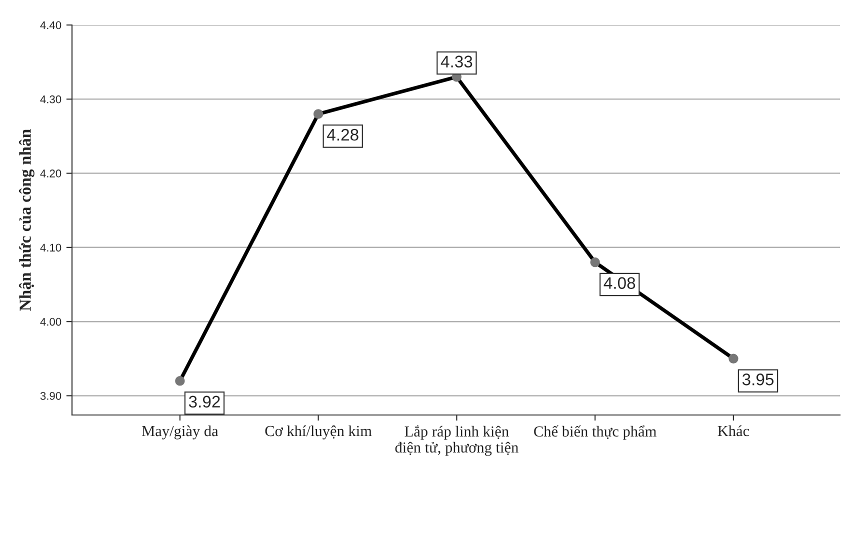  Describe the element at coordinates (51, 396) in the screenshot. I see `y-tick-label: 3.90` at that location.